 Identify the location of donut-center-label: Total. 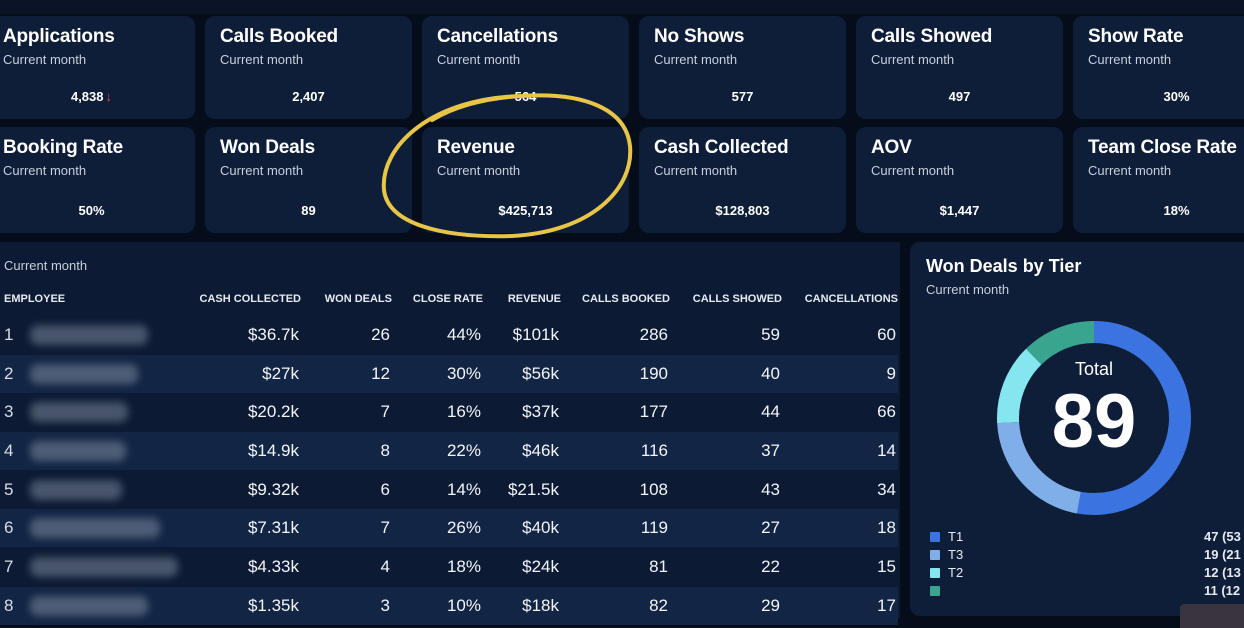
(1094, 369).